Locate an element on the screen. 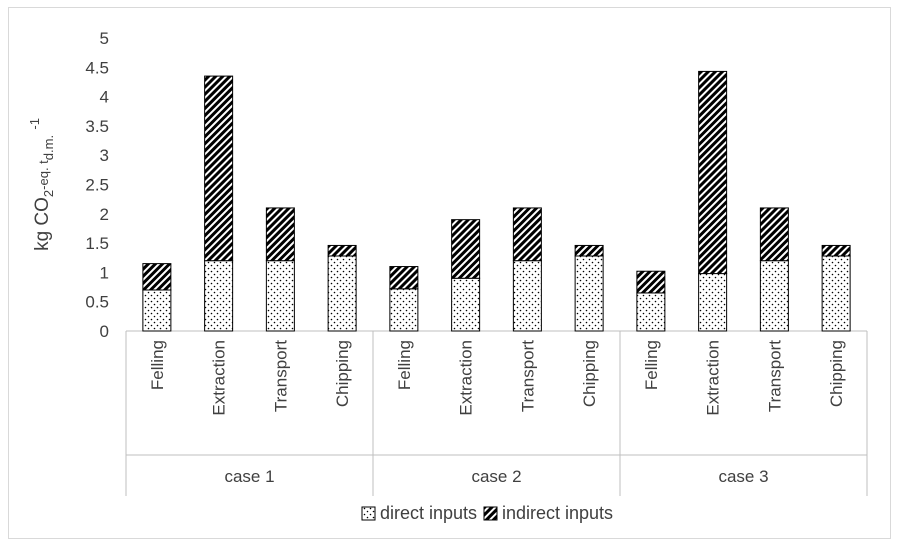 The width and height of the screenshot is (900, 547). y-tick-label: 3.5 is located at coordinates (97, 126).